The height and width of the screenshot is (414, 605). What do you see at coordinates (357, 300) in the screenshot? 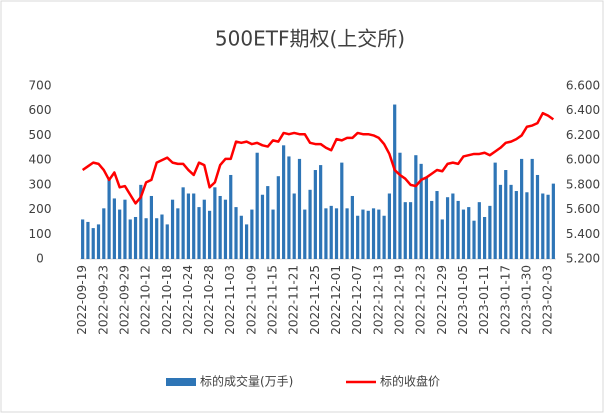
I see `x-tick-label: 2022-12-07` at bounding box center [357, 300].